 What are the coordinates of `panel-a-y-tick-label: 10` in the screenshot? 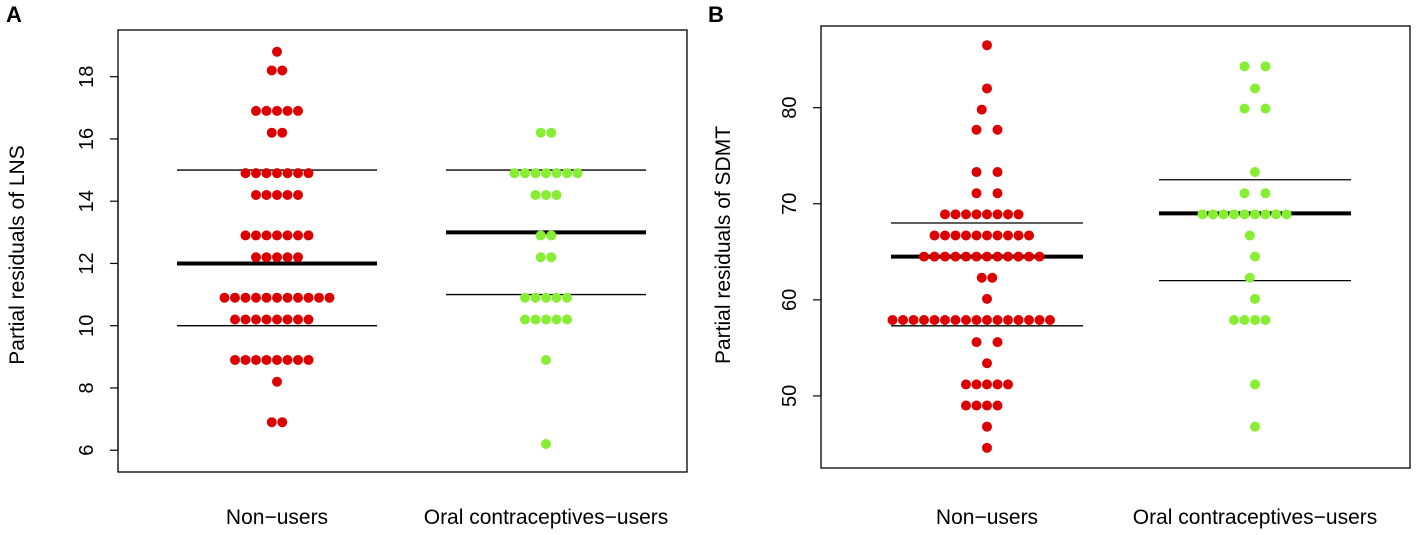 It's located at (87, 326).